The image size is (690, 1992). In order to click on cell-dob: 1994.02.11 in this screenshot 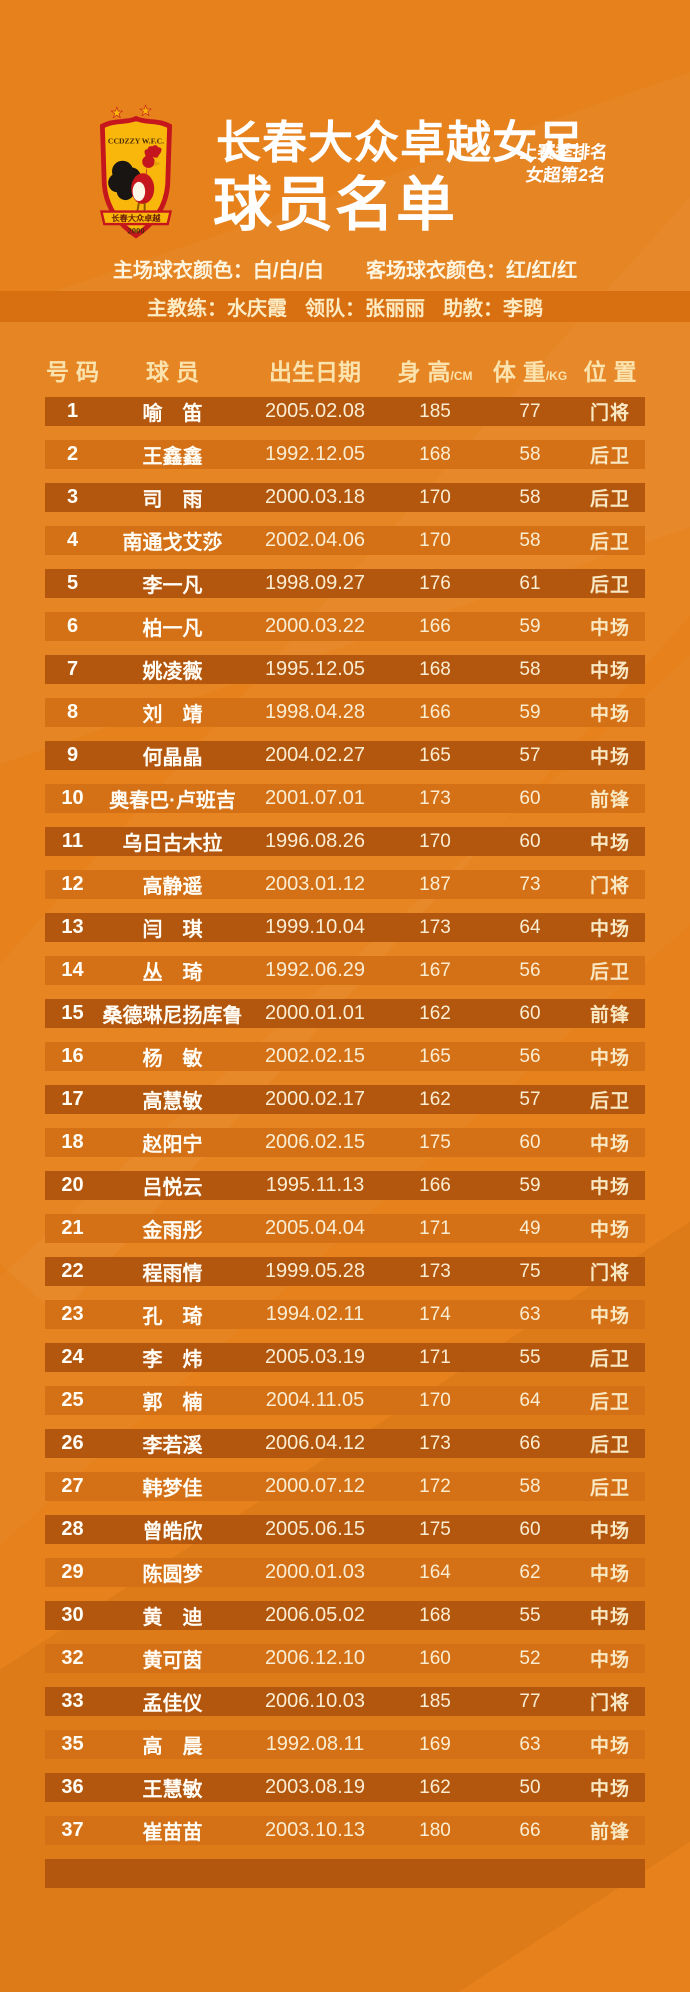, I will do `click(315, 1314)`.